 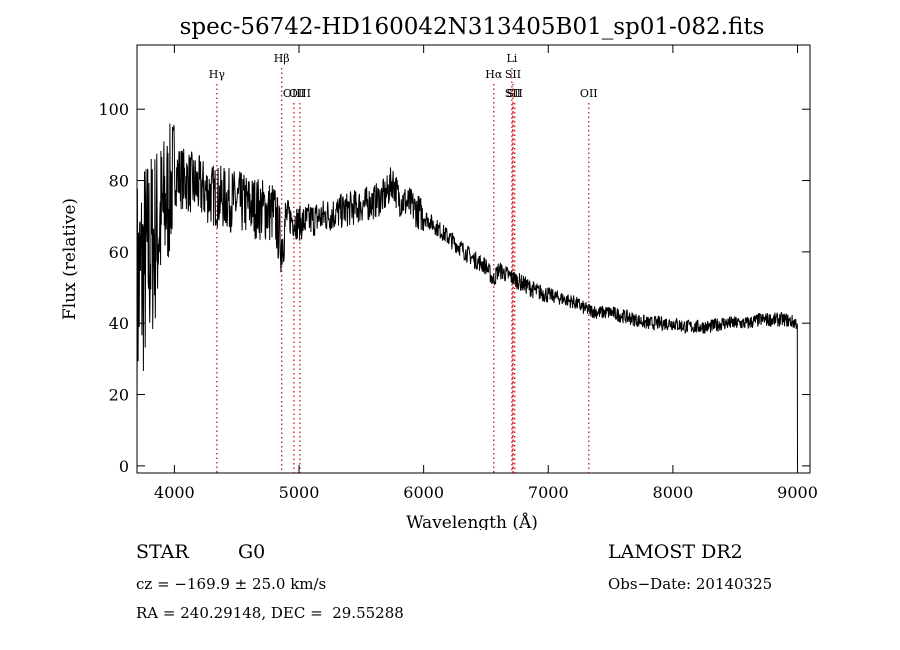 What do you see at coordinates (70, 259) in the screenshot?
I see `y-axis-label: Flux (relative)` at bounding box center [70, 259].